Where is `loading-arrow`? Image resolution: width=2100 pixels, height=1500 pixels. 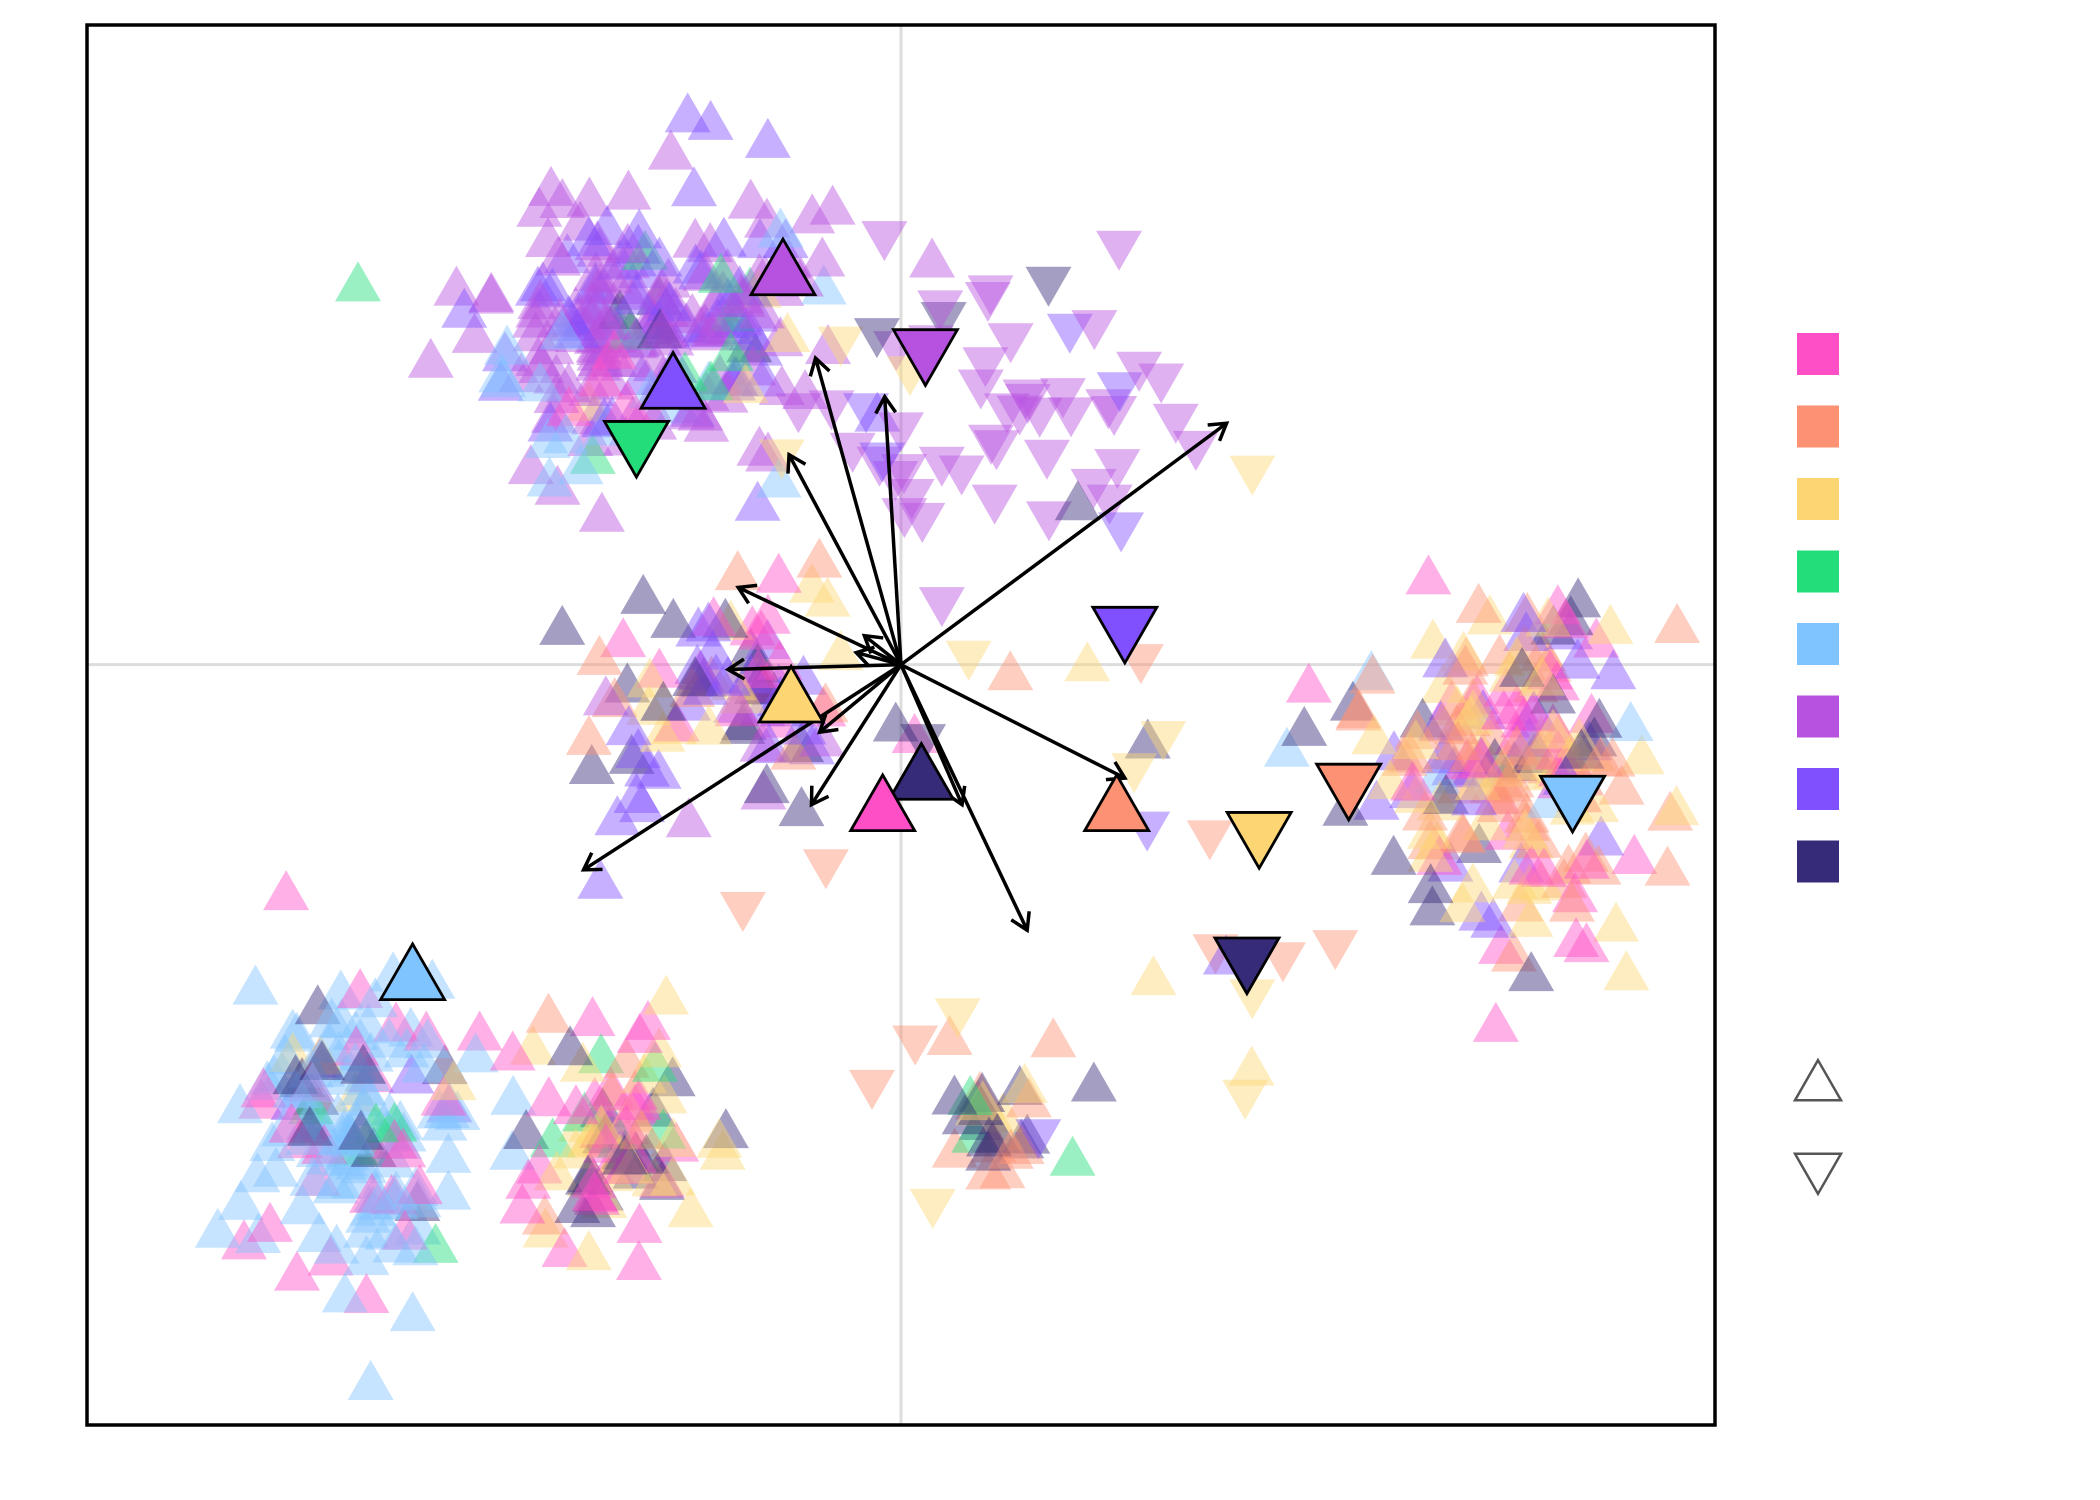
loading-arrow is located at coordinates (844, 558).